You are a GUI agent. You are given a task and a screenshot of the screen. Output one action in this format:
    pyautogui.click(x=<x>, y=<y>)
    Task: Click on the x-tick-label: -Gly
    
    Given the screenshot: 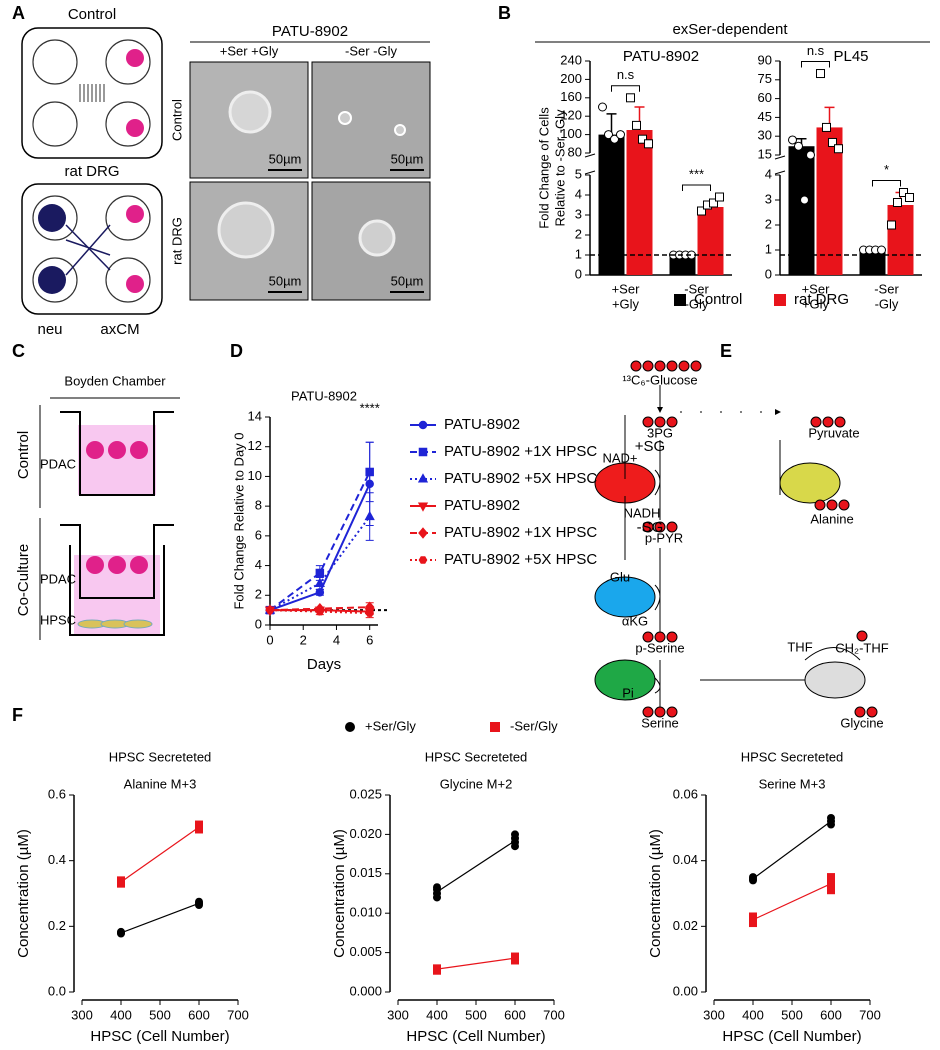 What is the action you would take?
    pyautogui.click(x=697, y=303)
    